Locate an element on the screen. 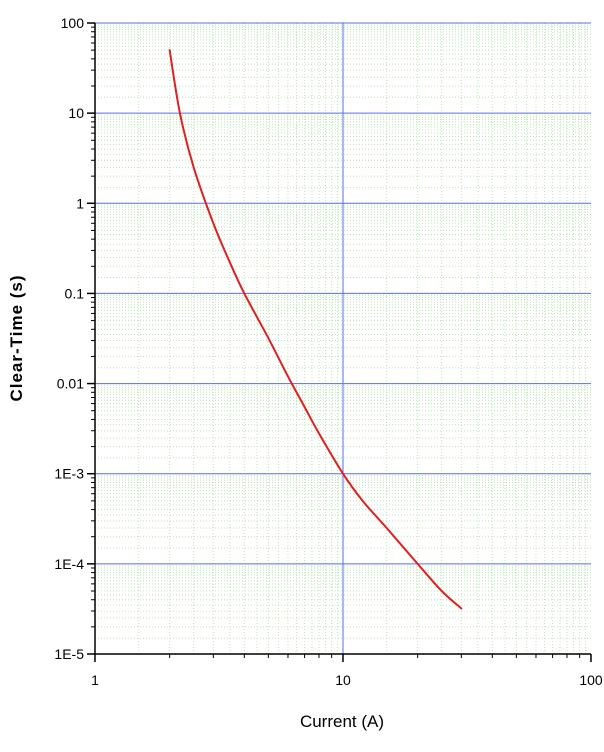  x-tick-label: 10 is located at coordinates (343, 680).